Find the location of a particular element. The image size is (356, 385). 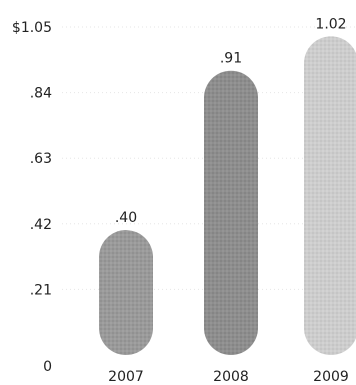

y-tick-label: .21 is located at coordinates (41, 290).